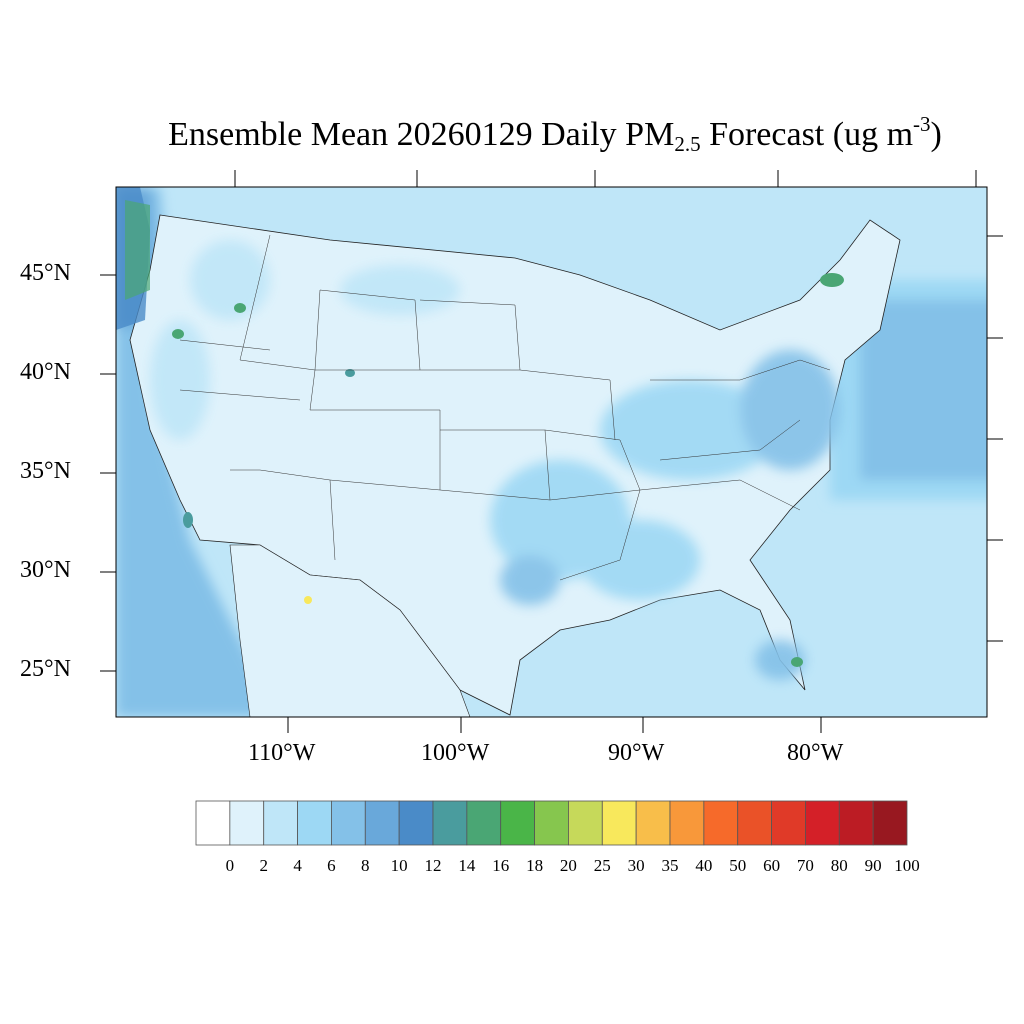 The image size is (1024, 1024). What do you see at coordinates (873, 865) in the screenshot?
I see `colorbar-label: 90` at bounding box center [873, 865].